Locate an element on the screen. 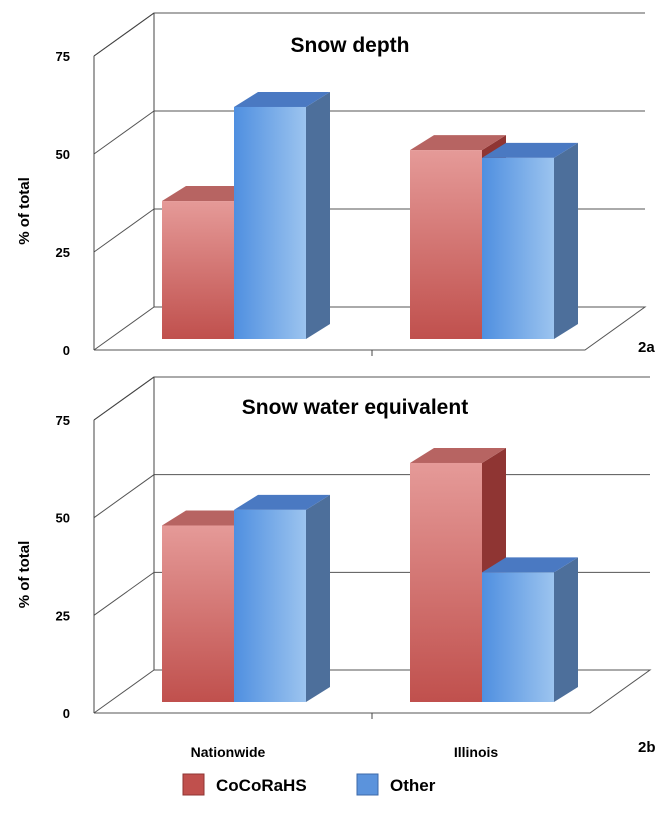  panel-label: 2a is located at coordinates (646, 347).